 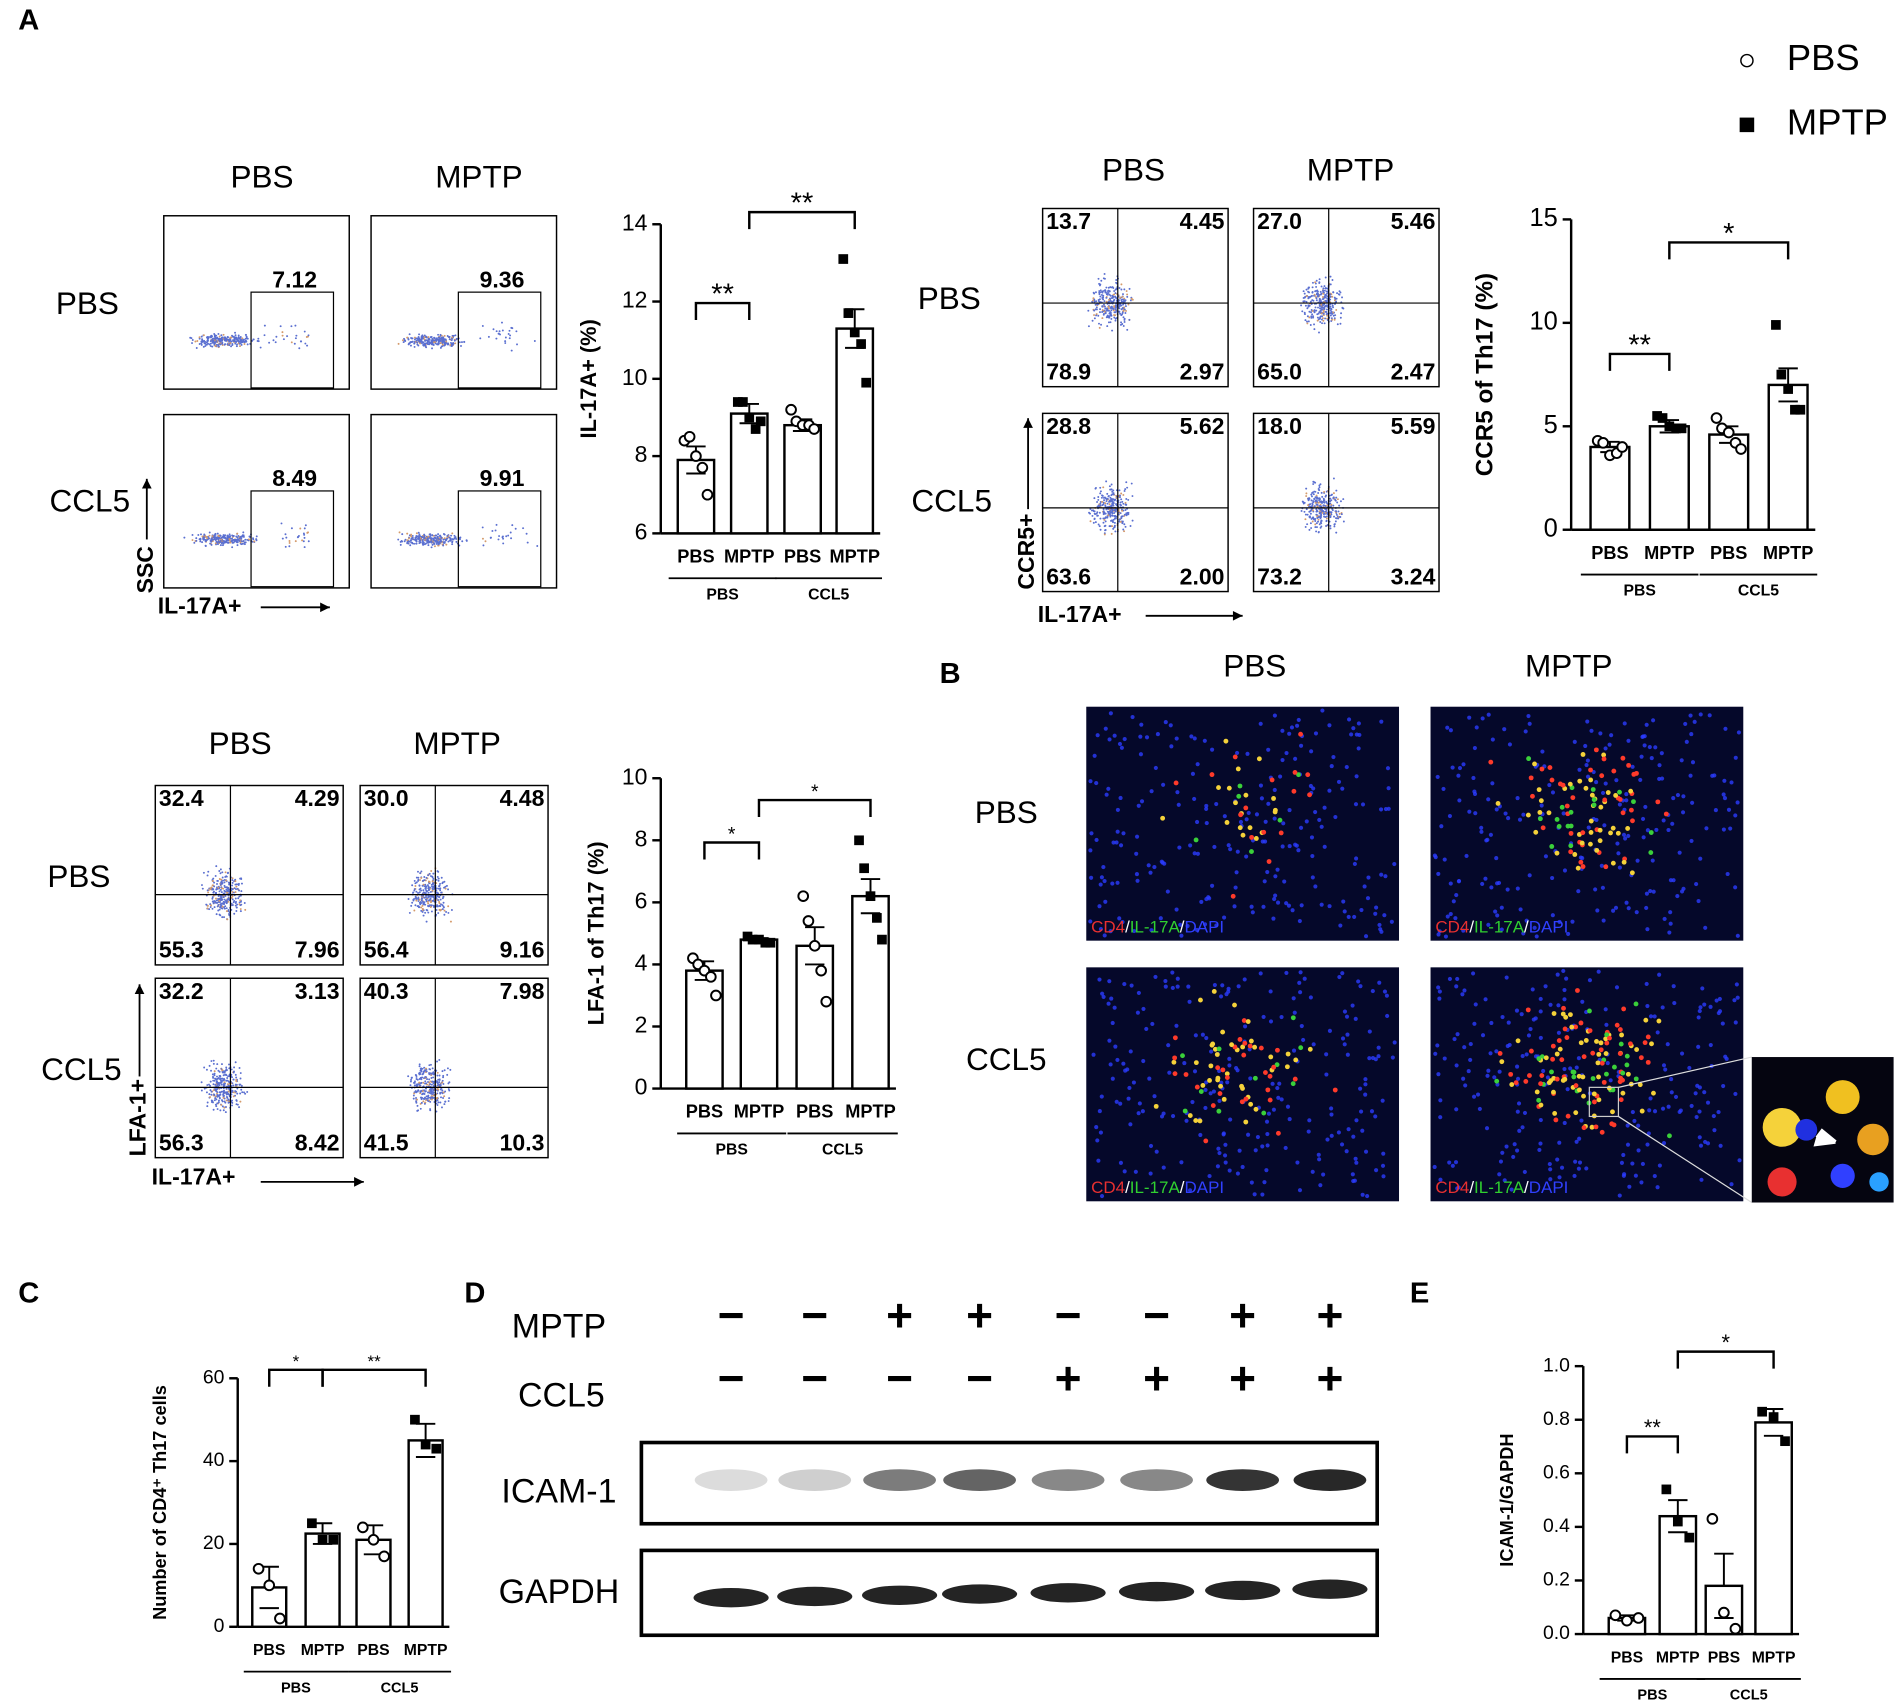 What do you see at coordinates (1419, 1293) in the screenshot?
I see `panel-label: E` at bounding box center [1419, 1293].